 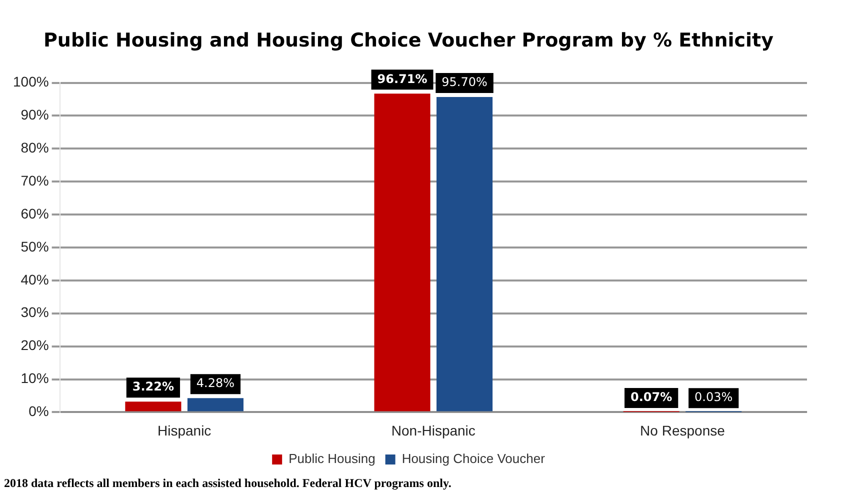 What do you see at coordinates (184, 430) in the screenshot?
I see `x-tick-label: Hispanic` at bounding box center [184, 430].